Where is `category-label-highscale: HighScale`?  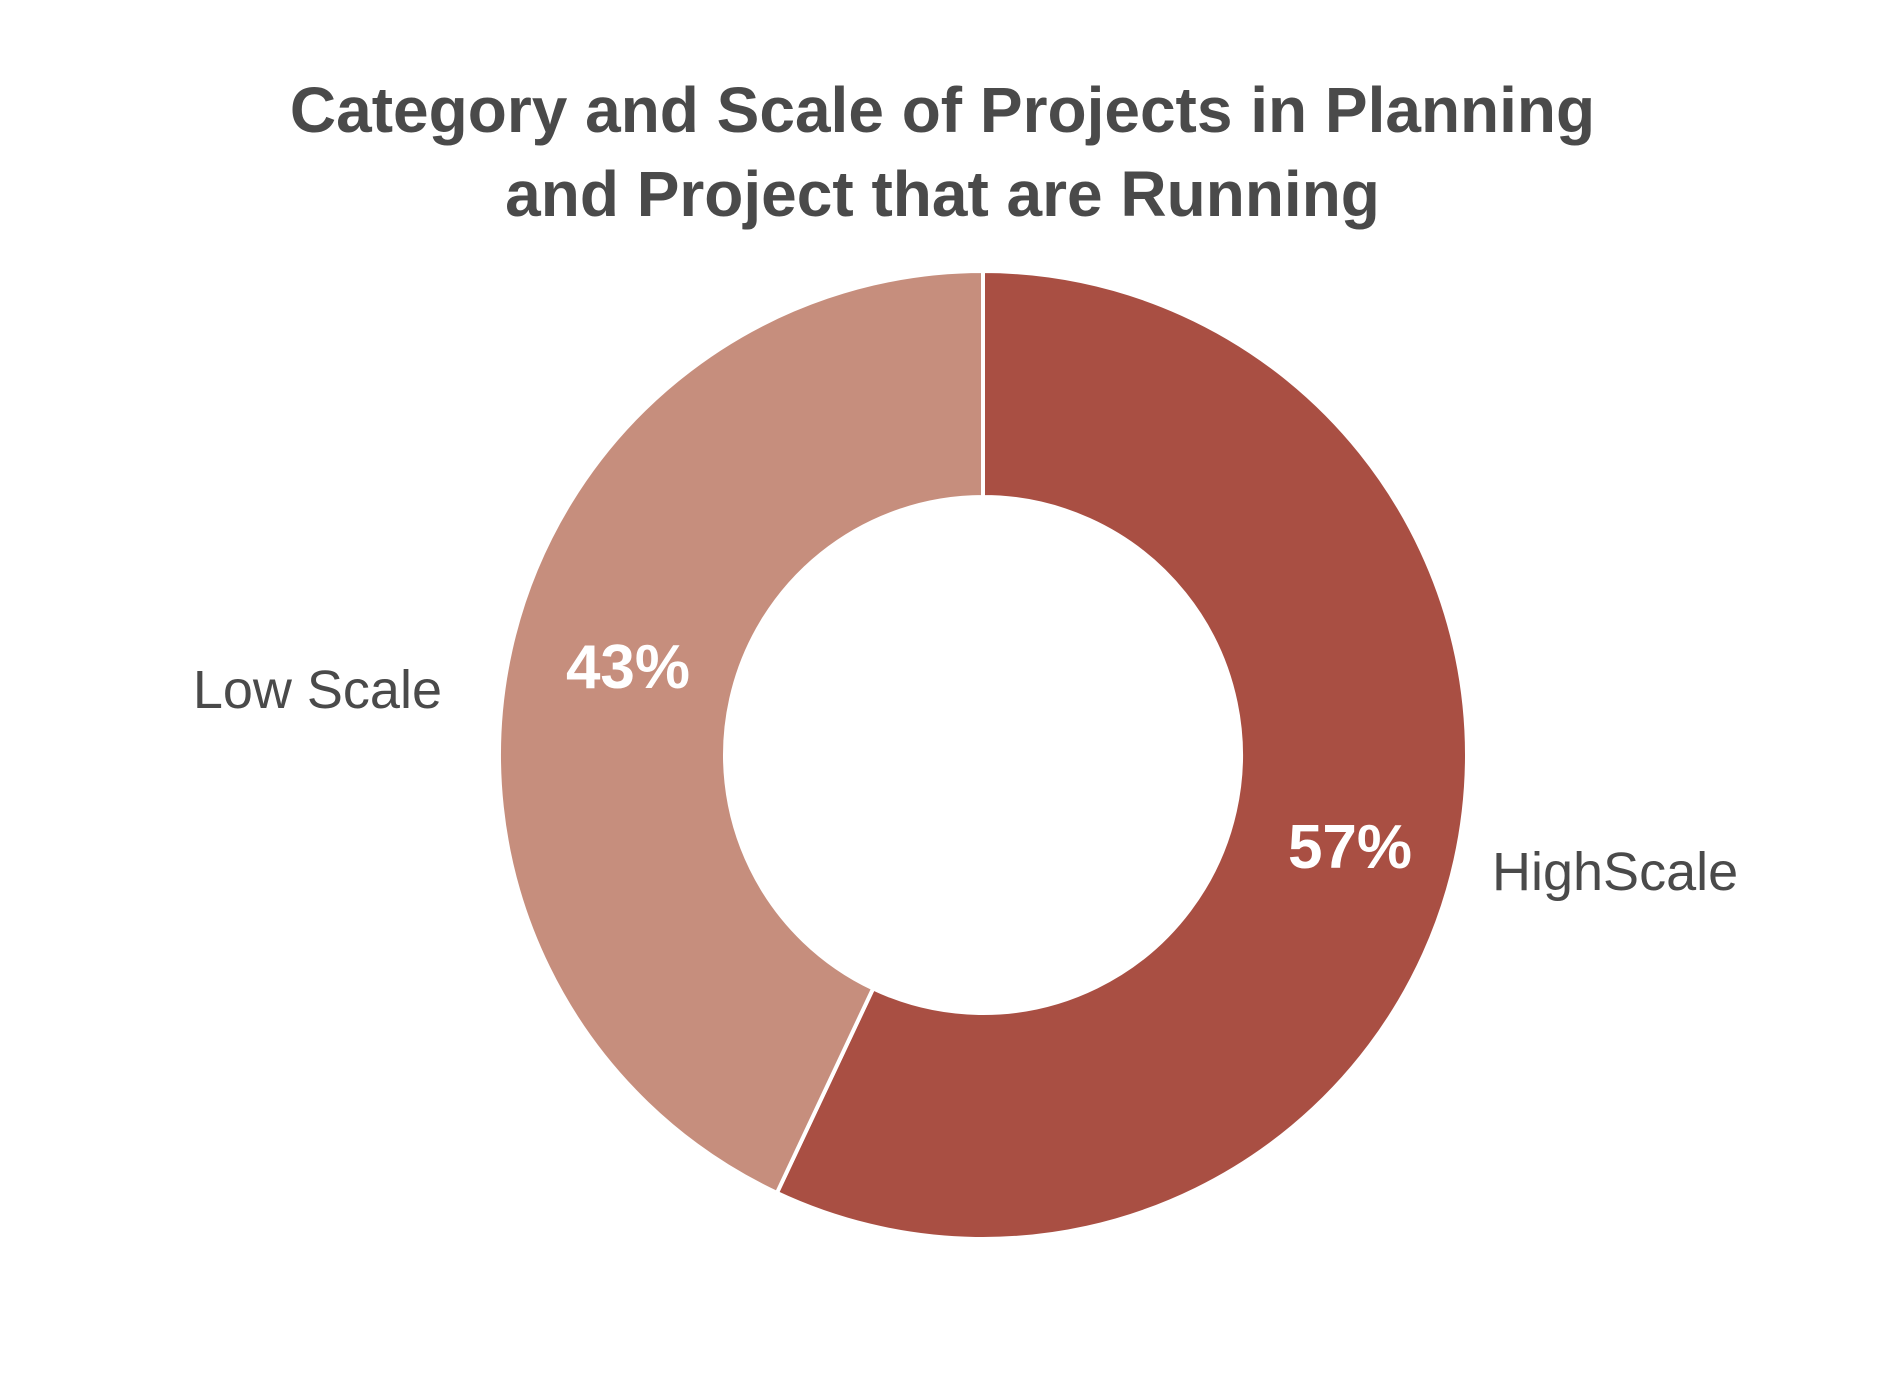
category-label-highscale: HighScale is located at coordinates (1615, 872).